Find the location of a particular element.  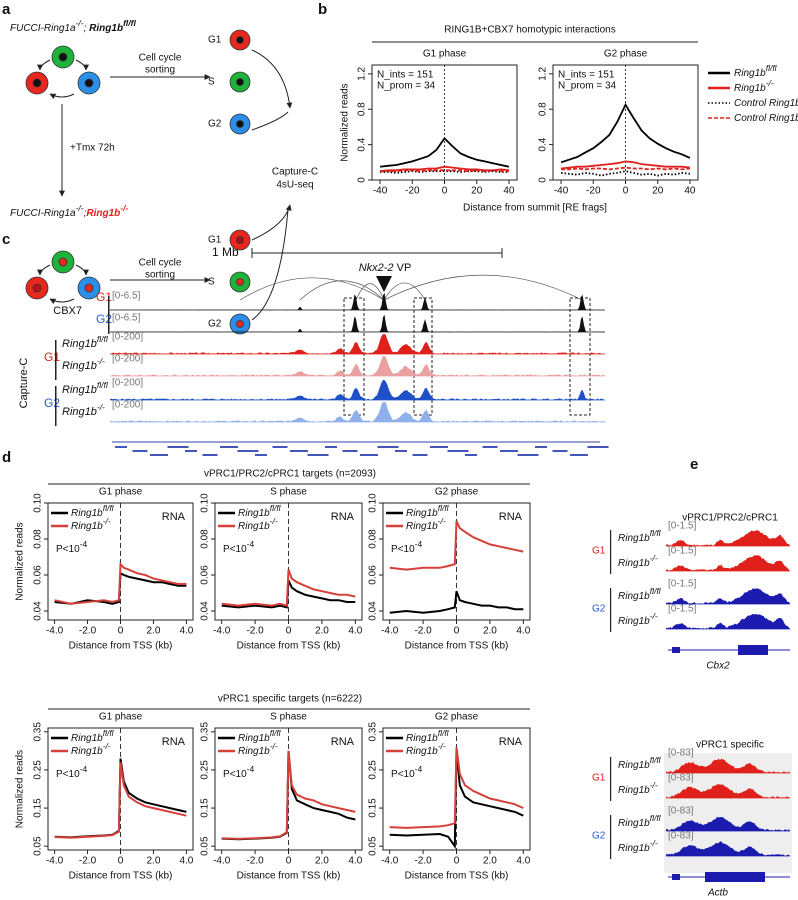

genotype-label: Ring1bfl/fl is located at coordinates (640, 593).